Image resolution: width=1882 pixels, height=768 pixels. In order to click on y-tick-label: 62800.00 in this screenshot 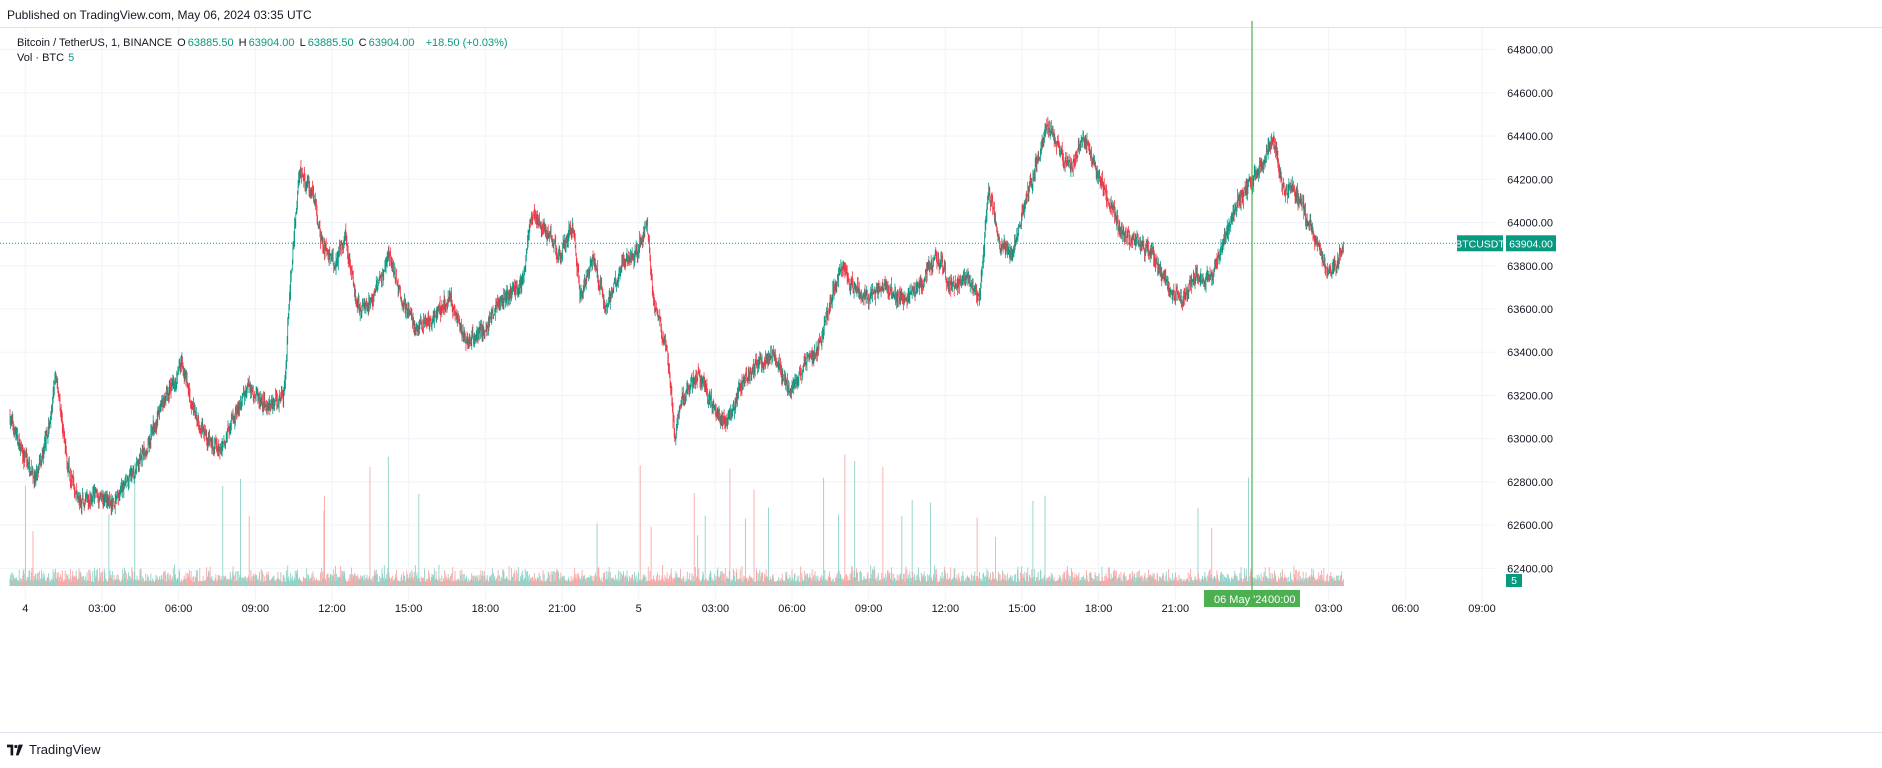, I will do `click(1530, 483)`.